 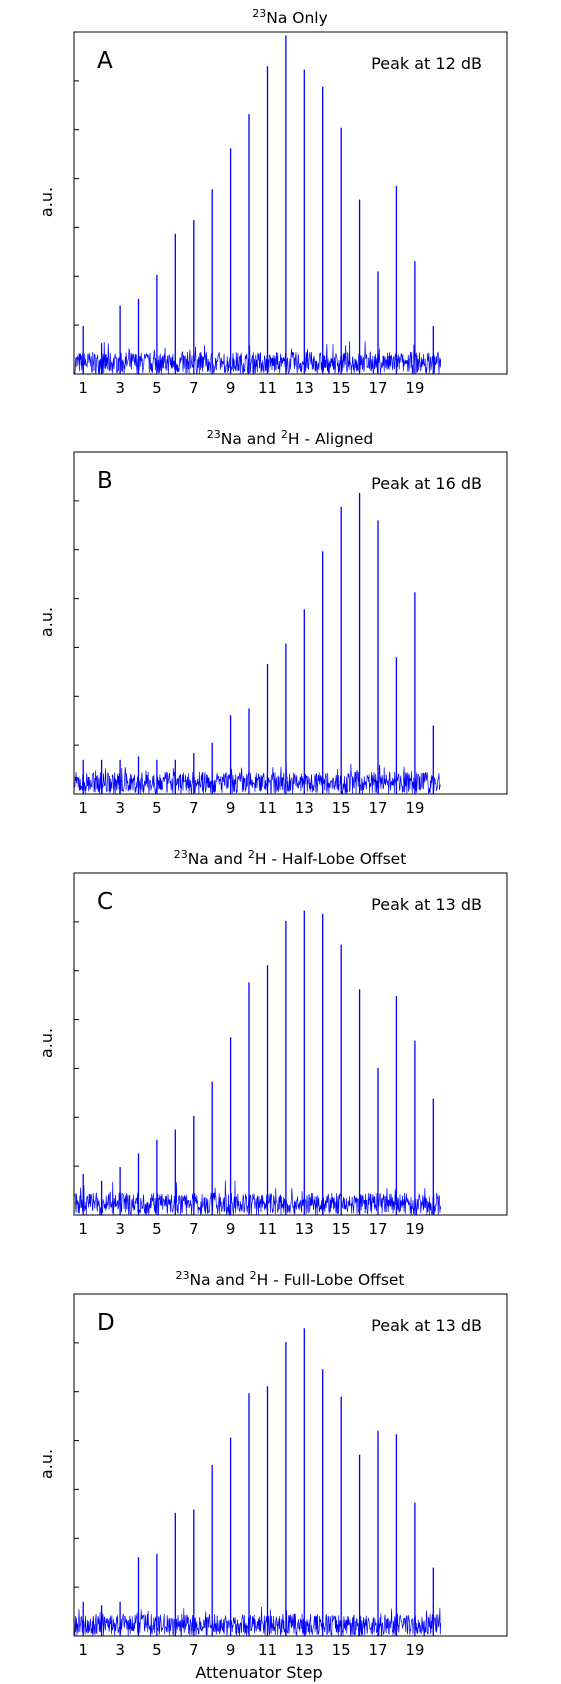 I want to click on panel-b-plot-area, so click(x=257, y=623).